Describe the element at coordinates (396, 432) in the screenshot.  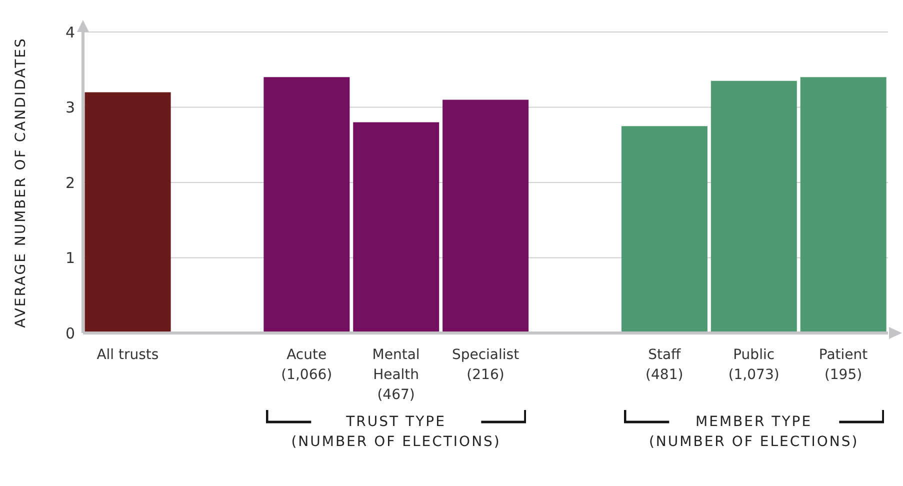
I see `text: TRUST TYPE (NUMBER OF ELECTIONS)` at that location.